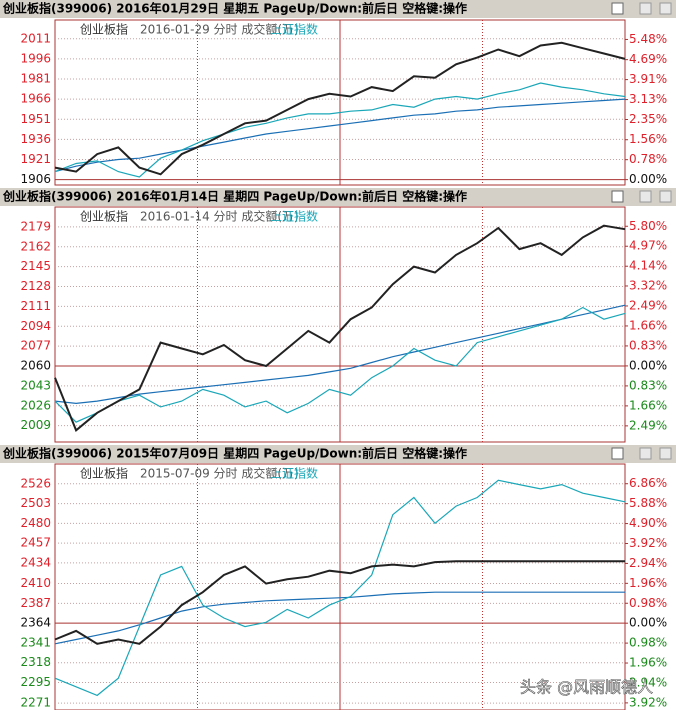  What do you see at coordinates (35, 562) in the screenshot?
I see `y-tick-label: 2434` at bounding box center [35, 562].